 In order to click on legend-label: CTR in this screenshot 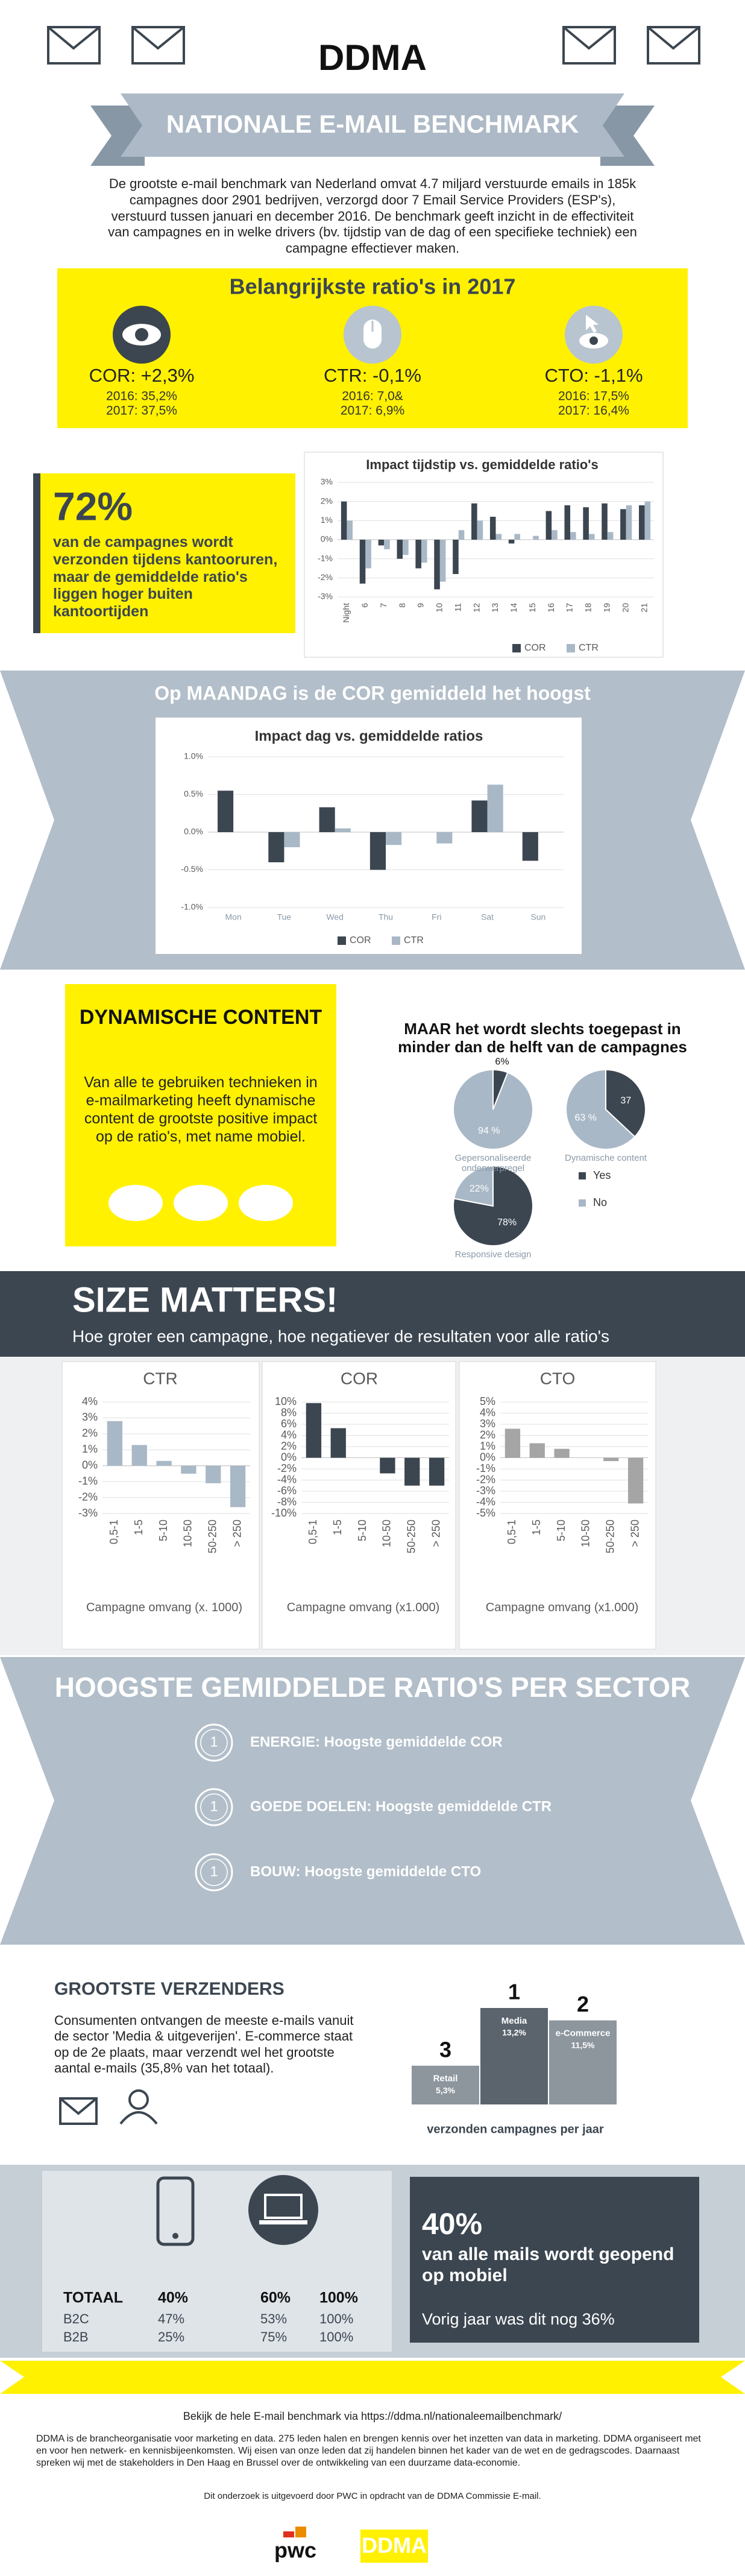, I will do `click(414, 940)`.